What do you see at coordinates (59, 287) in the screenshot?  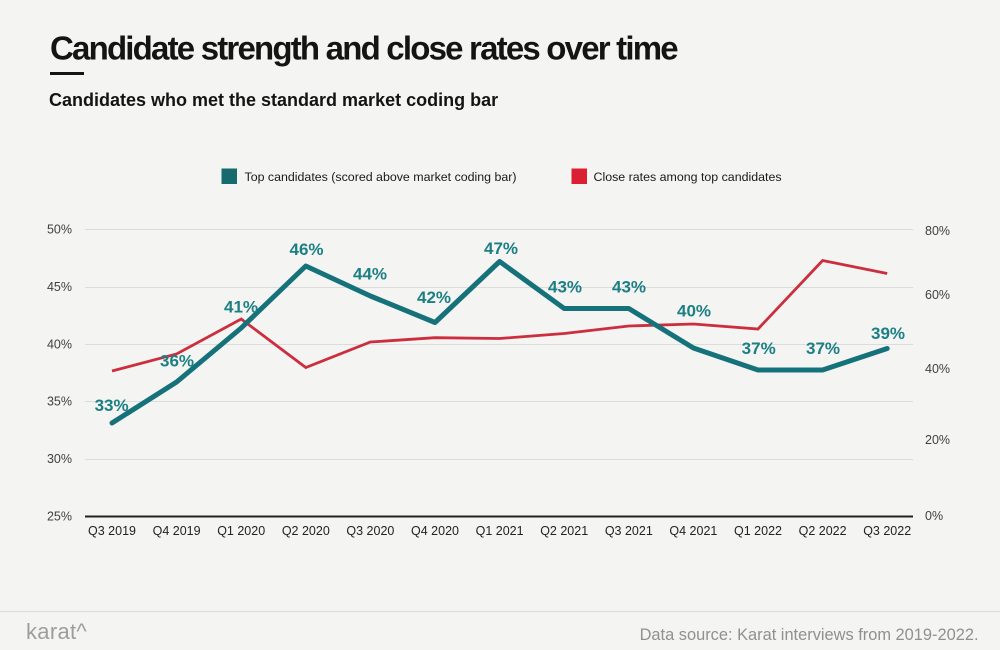 I see `svg-text: 45%` at bounding box center [59, 287].